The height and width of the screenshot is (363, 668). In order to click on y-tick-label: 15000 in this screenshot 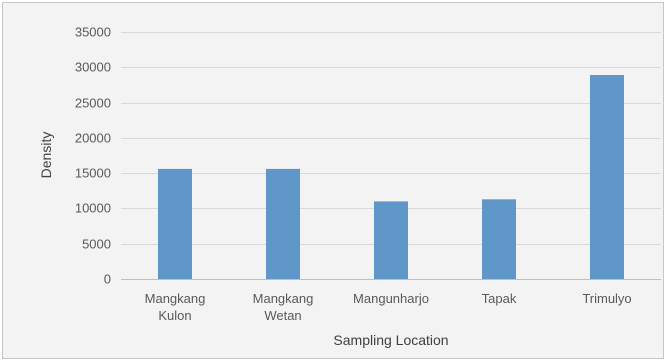, I will do `click(93, 173)`.